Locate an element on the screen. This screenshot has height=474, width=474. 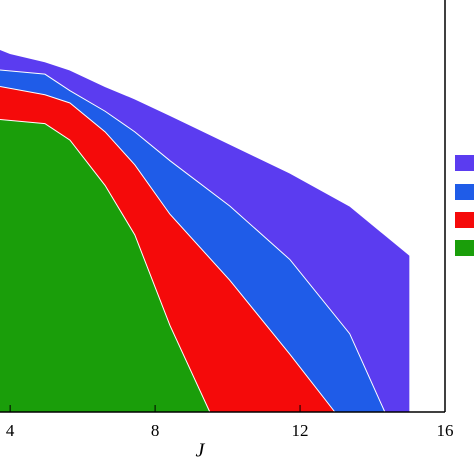
x-tick-label: 8 is located at coordinates (155, 430).